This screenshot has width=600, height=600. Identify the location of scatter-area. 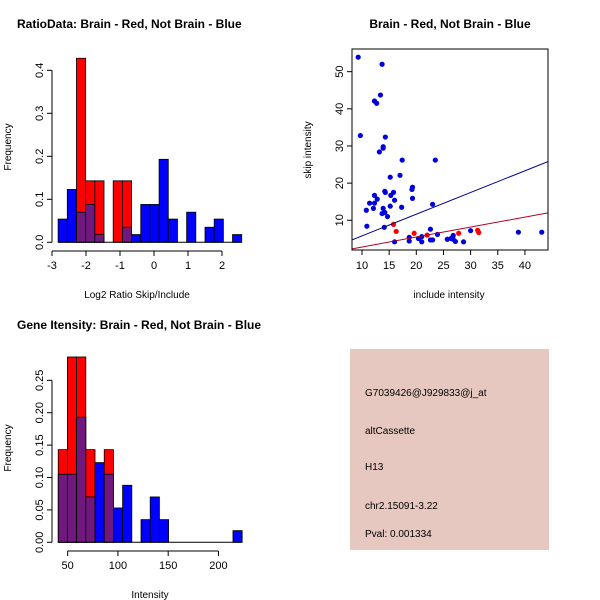
(450, 152).